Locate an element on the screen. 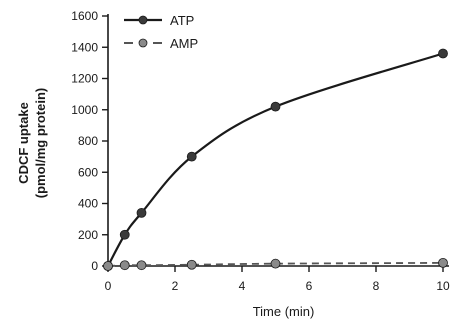  x-tick-label: 2 is located at coordinates (175, 286).